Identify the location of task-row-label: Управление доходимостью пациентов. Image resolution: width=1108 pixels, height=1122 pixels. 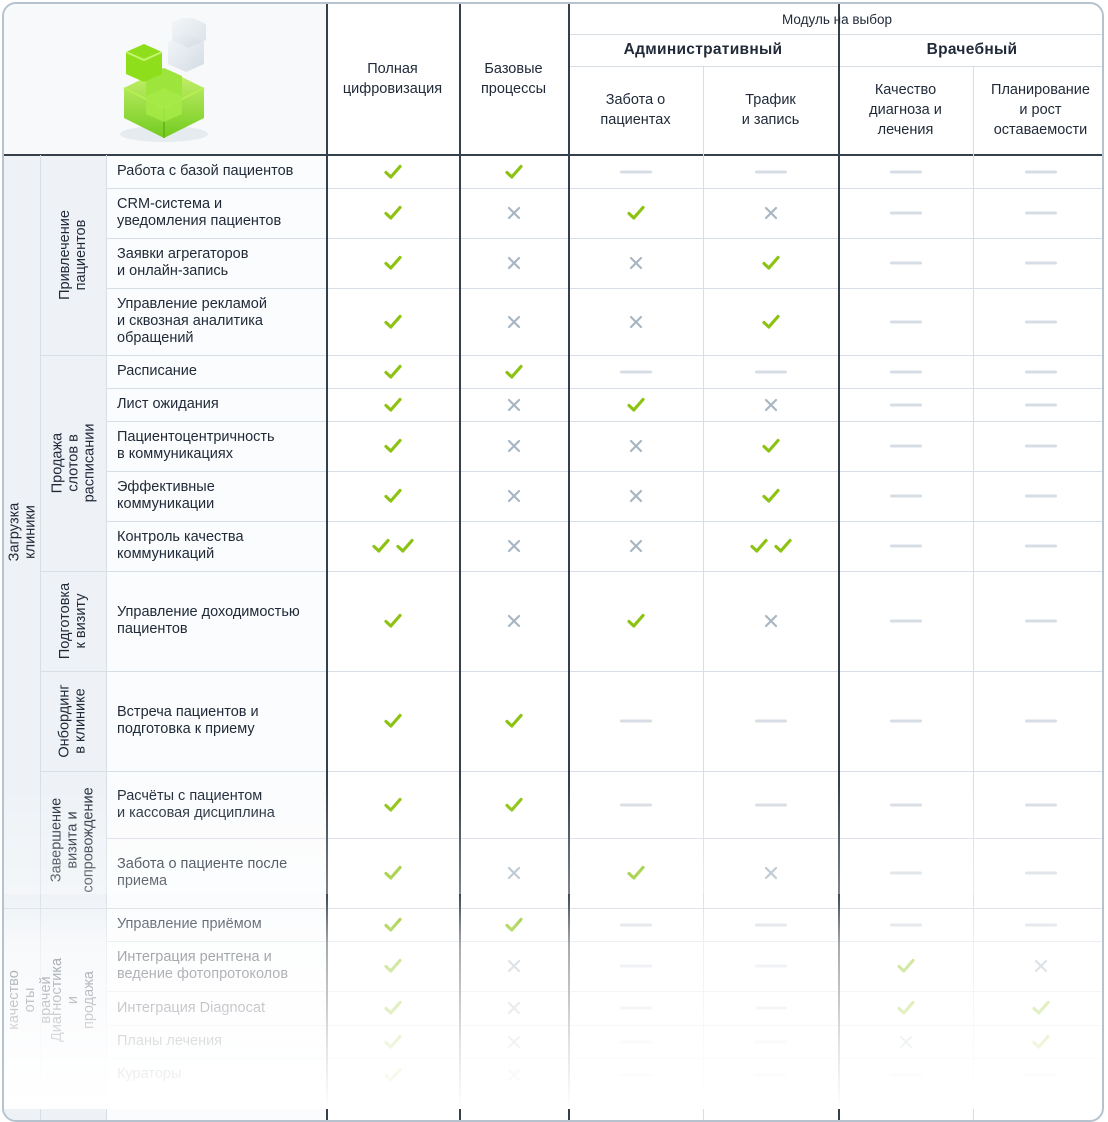
(208, 620).